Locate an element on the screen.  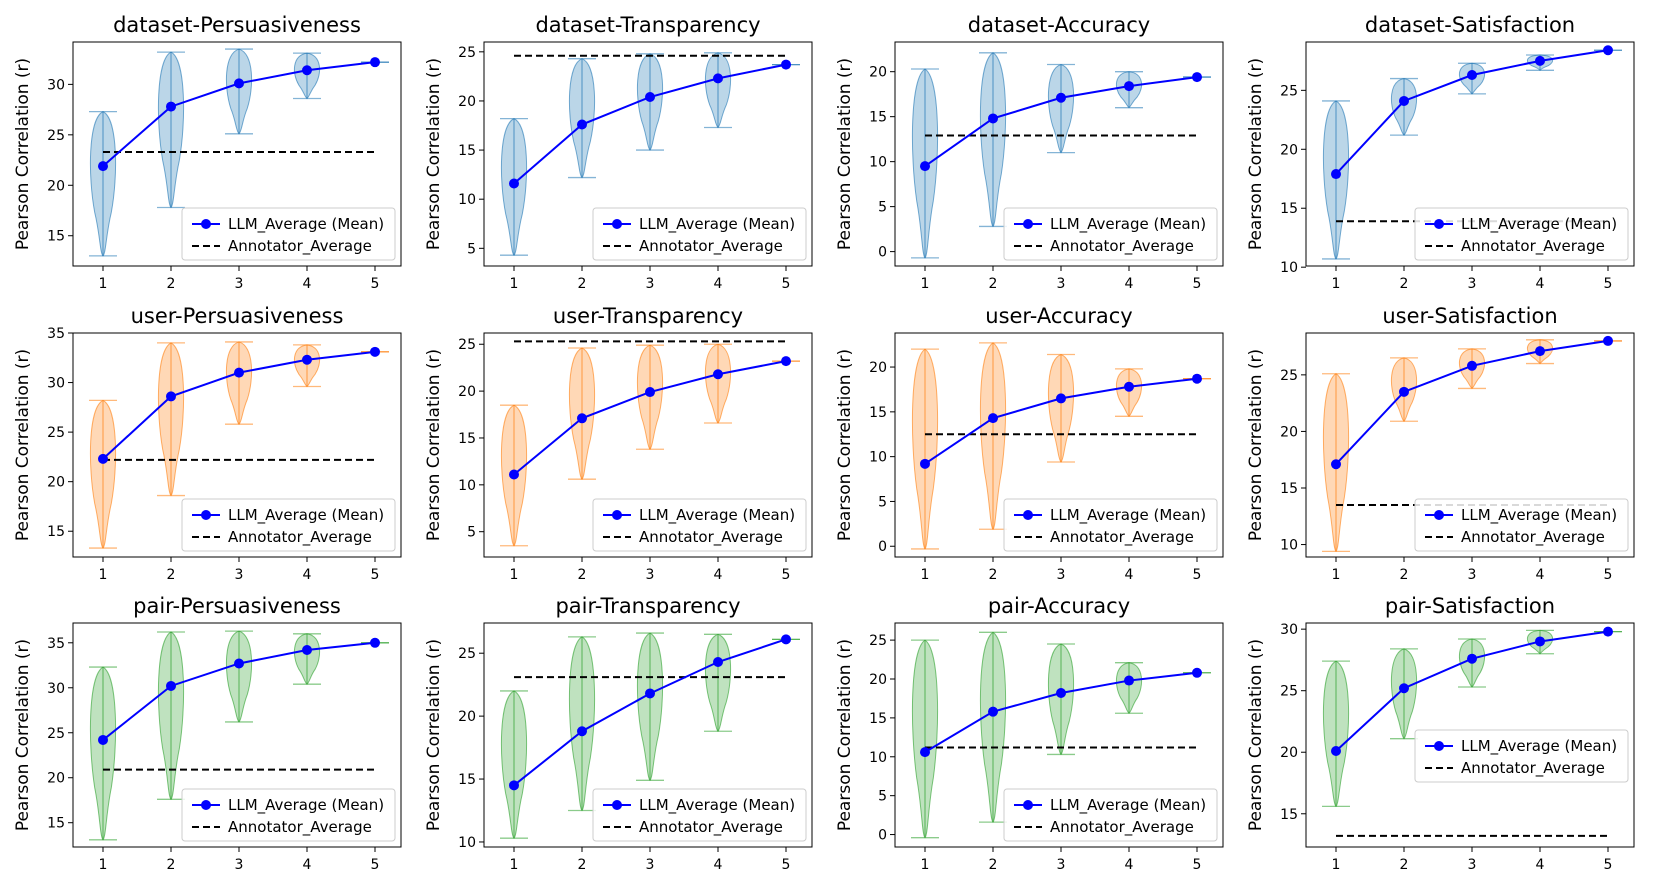
subplot-title: pair-Transparency is located at coordinates (647, 606).